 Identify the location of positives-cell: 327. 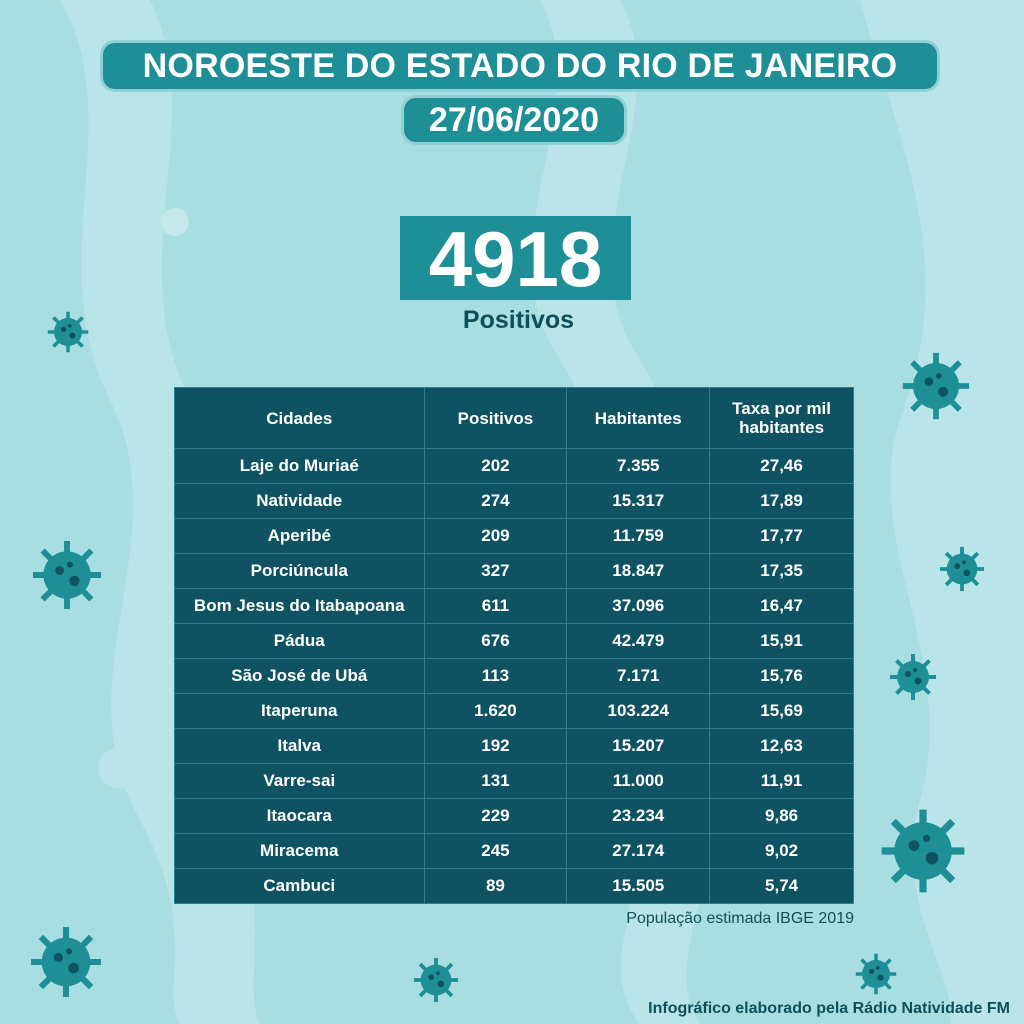
(495, 571).